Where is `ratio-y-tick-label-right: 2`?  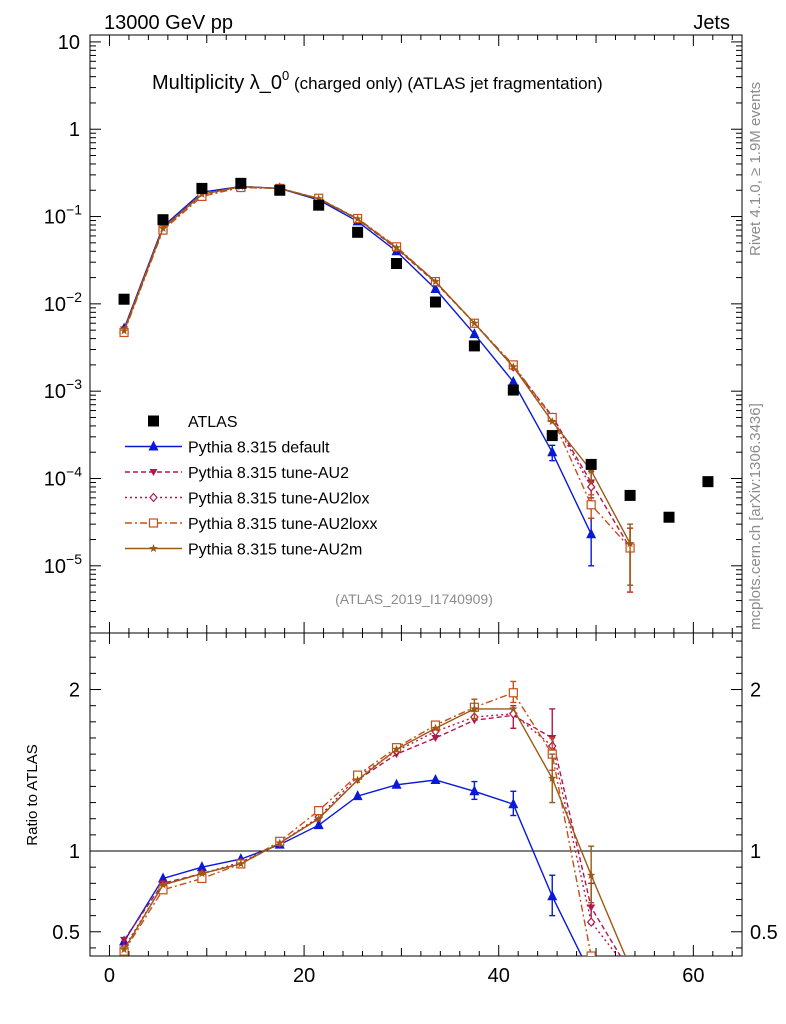 ratio-y-tick-label-right: 2 is located at coordinates (755, 691).